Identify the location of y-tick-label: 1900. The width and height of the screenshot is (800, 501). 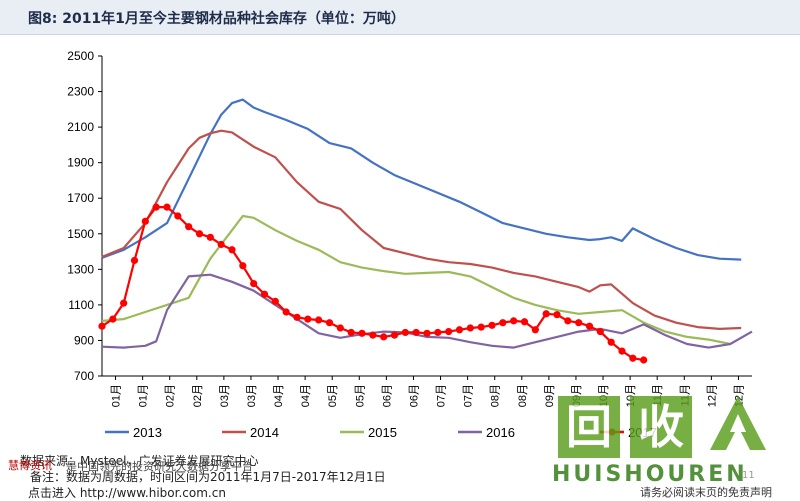
(80, 163).